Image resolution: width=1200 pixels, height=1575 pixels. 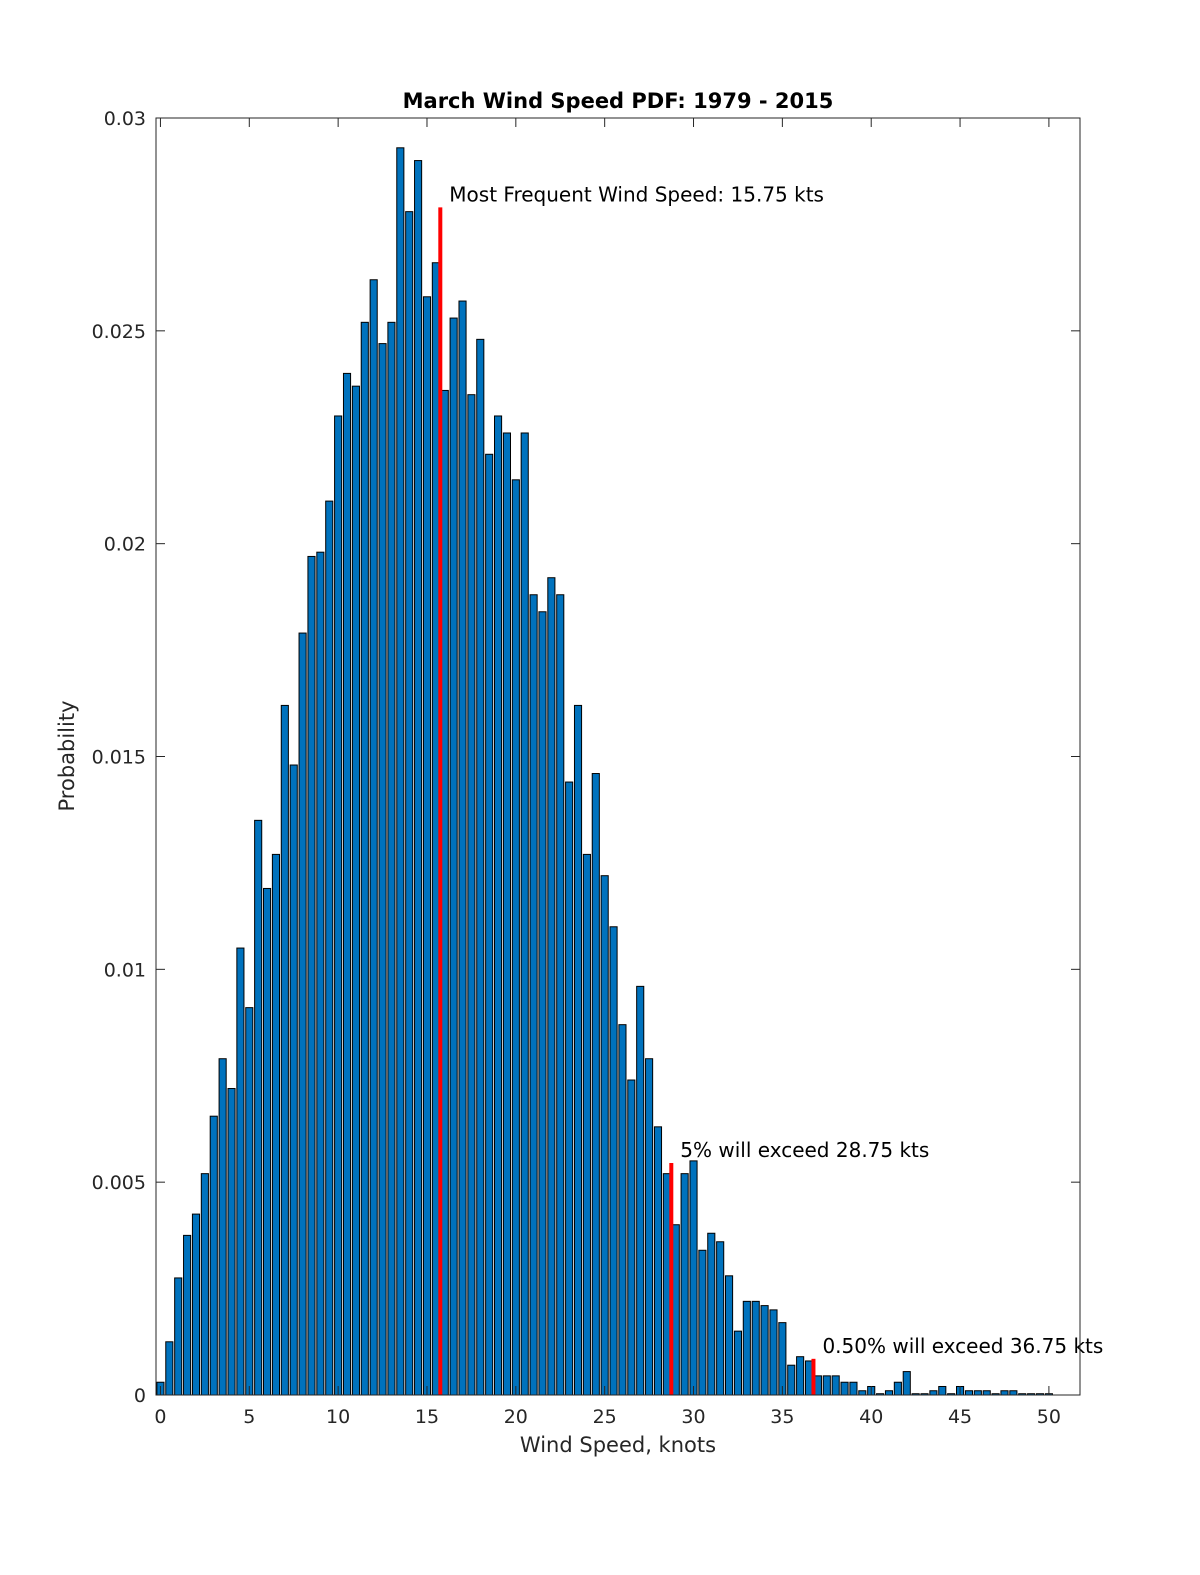 I want to click on y-tick-label: 0.03, so click(x=125, y=119).